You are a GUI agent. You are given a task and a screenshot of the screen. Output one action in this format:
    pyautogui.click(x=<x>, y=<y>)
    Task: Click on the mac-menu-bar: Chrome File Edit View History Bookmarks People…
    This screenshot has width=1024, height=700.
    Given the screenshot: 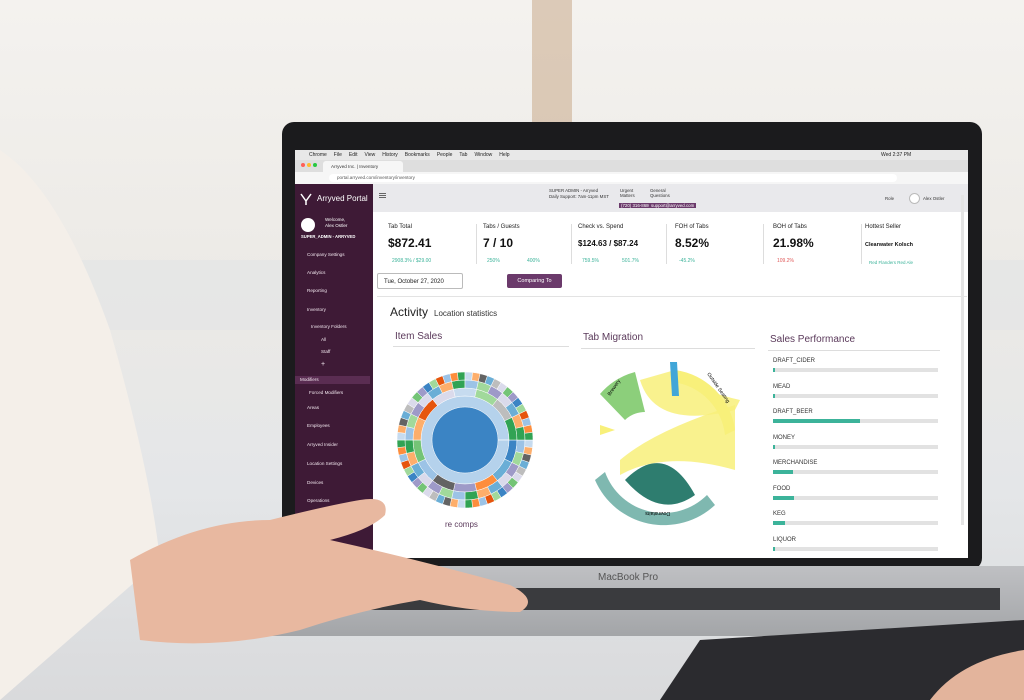 What is the action you would take?
    pyautogui.click(x=631, y=155)
    